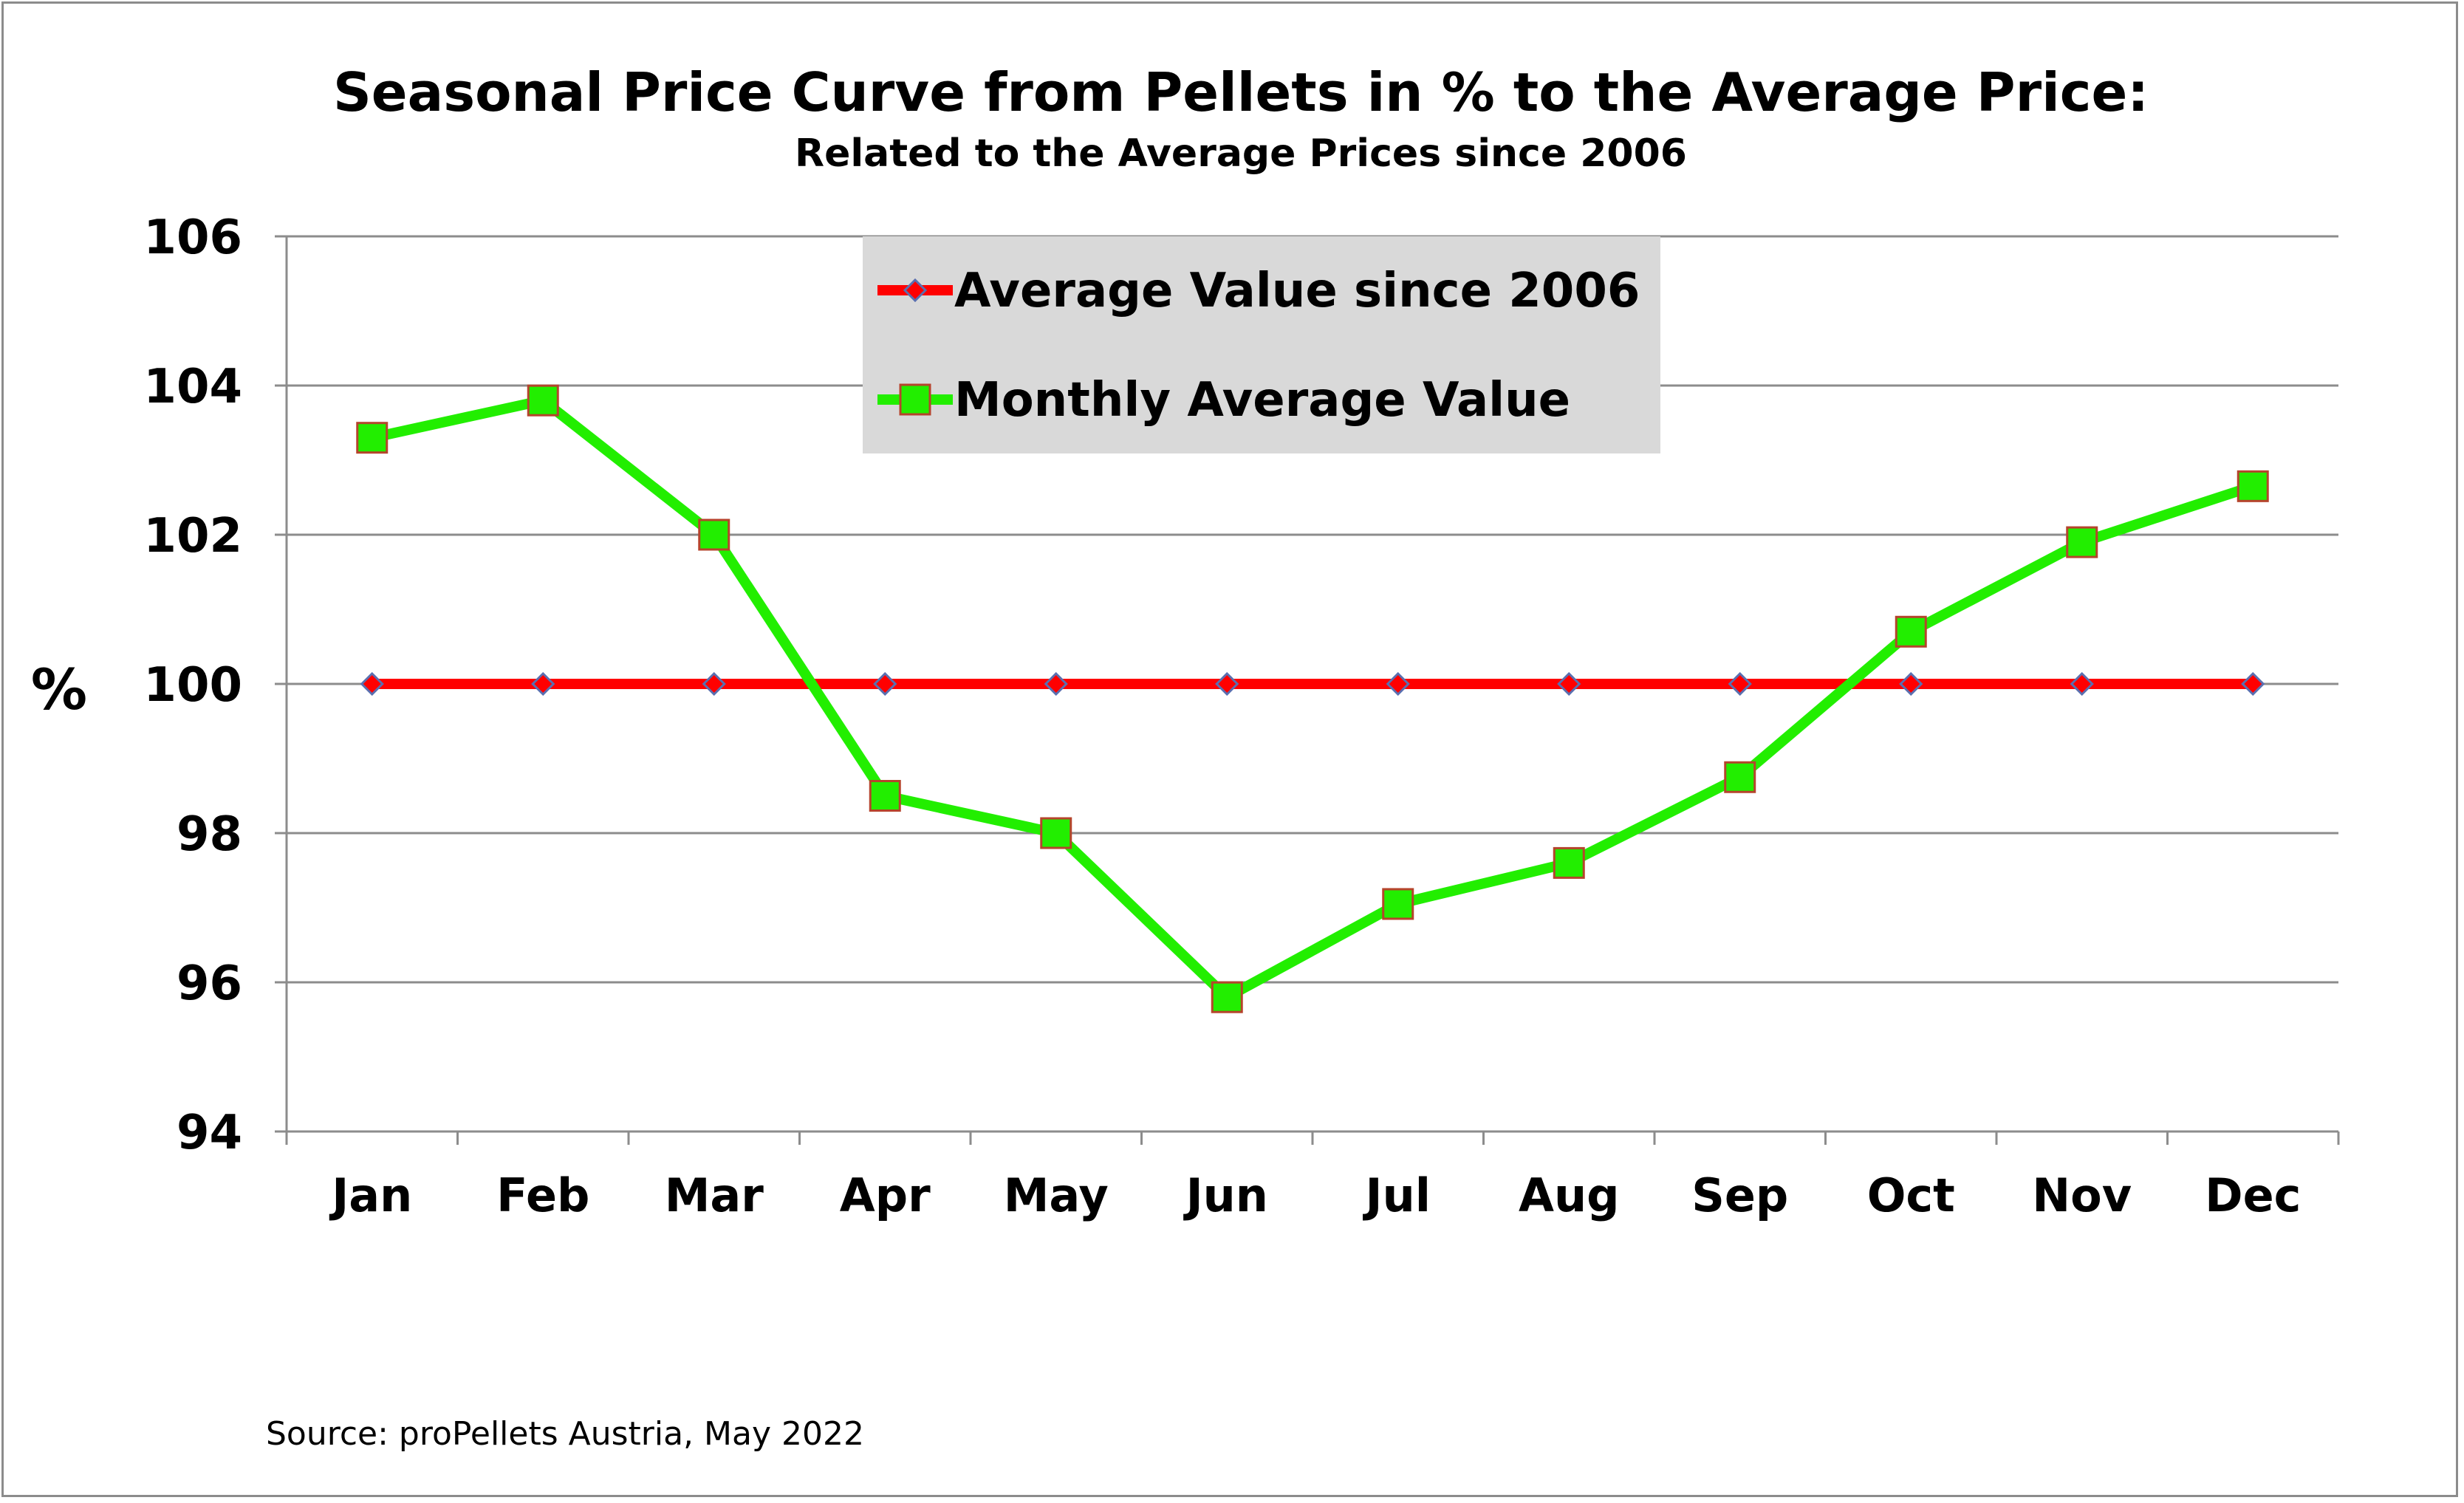  What do you see at coordinates (1397, 1195) in the screenshot?
I see `x-tick-label: Jul` at bounding box center [1397, 1195].